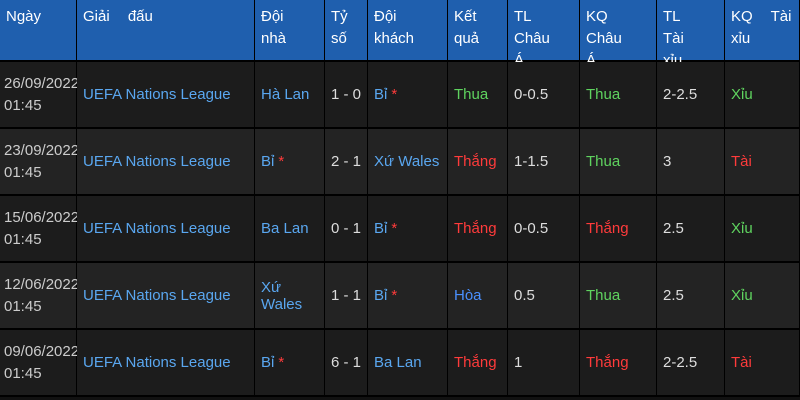 The width and height of the screenshot is (800, 400). Describe the element at coordinates (346, 363) in the screenshot. I see `score: 6 - 1` at that location.